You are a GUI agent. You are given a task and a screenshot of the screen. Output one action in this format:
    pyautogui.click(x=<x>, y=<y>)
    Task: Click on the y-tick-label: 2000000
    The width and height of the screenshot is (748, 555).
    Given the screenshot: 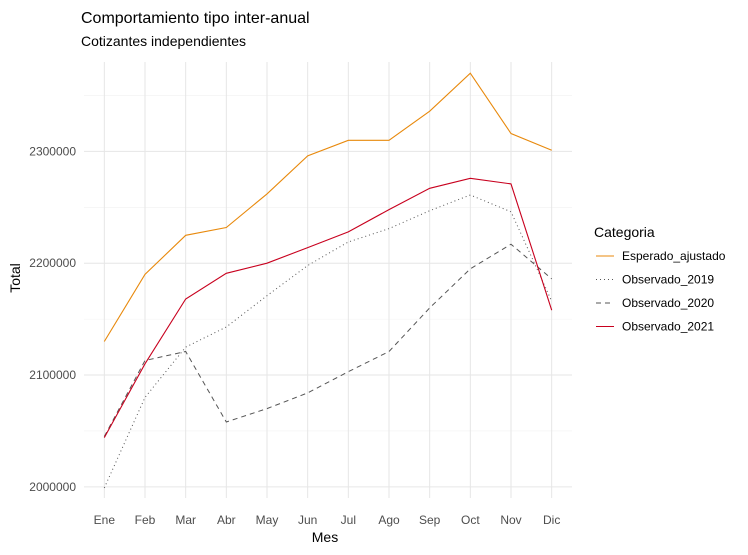 What is the action you would take?
    pyautogui.click(x=52, y=487)
    